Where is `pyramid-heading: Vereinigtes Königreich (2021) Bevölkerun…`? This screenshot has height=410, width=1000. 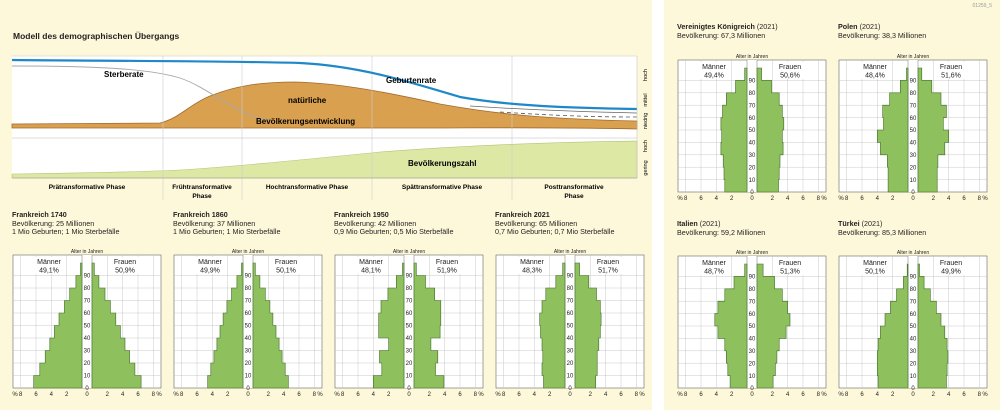 pyramid-heading: Vereinigtes Königreich (2021) Bevölkerun… is located at coordinates (727, 31).